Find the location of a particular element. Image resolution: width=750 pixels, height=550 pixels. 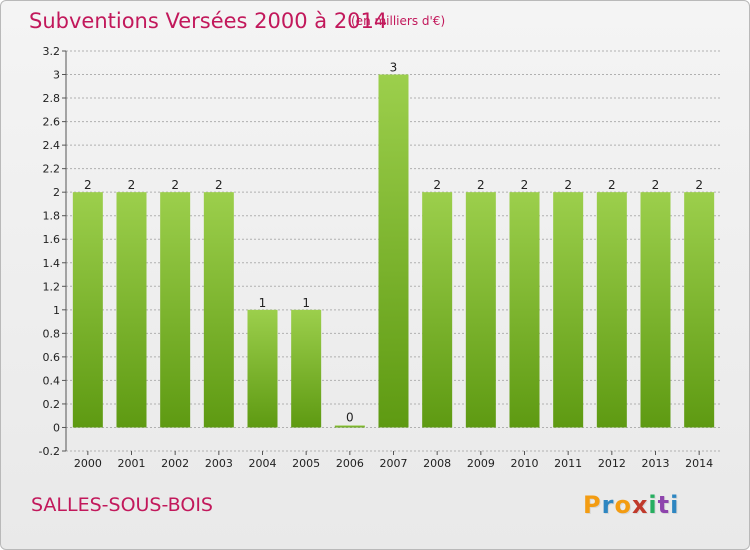

x-tick-label: 2002 is located at coordinates (175, 463).